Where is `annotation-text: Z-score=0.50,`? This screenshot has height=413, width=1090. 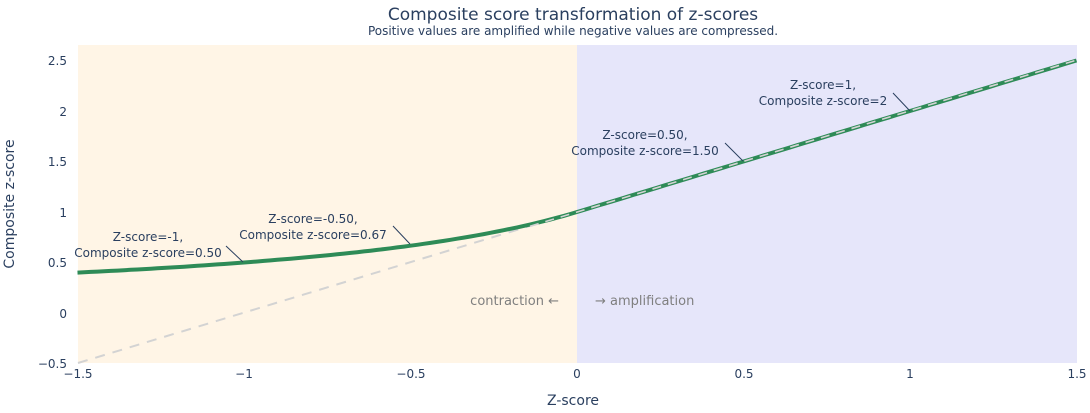
annotation-text: Z-score=0.50, is located at coordinates (644, 135).